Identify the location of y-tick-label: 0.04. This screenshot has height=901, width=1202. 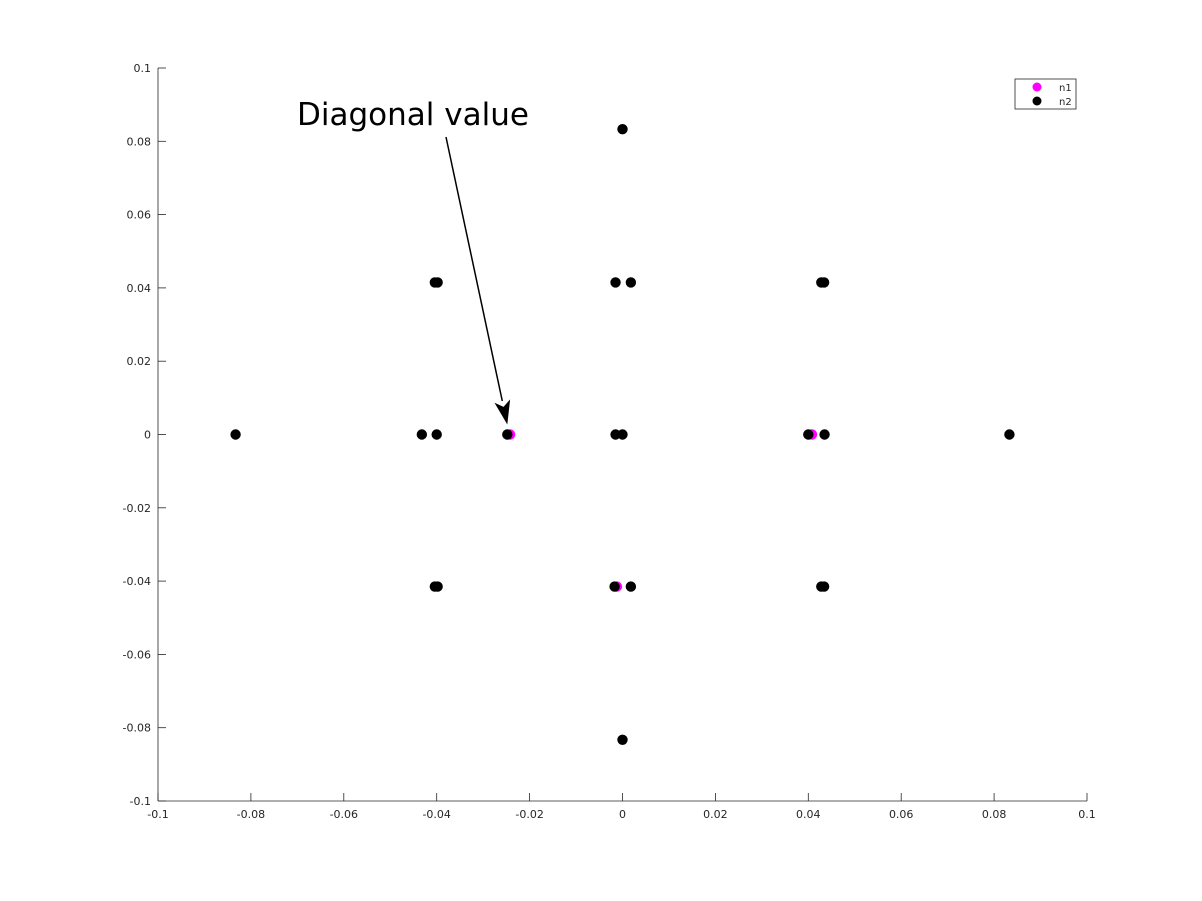
(139, 288).